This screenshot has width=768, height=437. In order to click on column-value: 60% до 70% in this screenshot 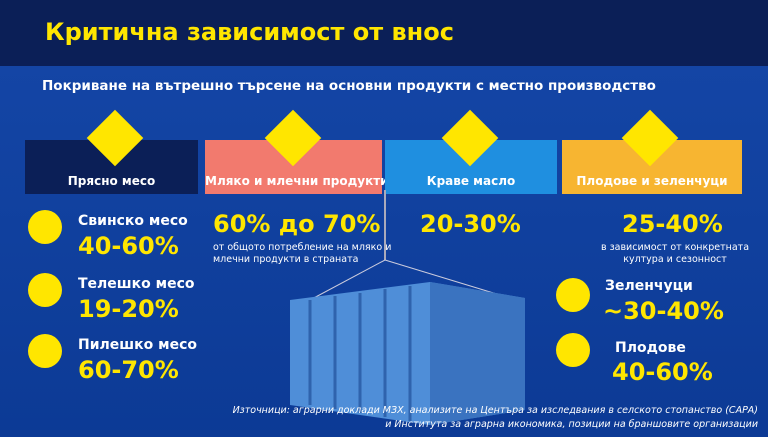, I will do `click(297, 224)`.